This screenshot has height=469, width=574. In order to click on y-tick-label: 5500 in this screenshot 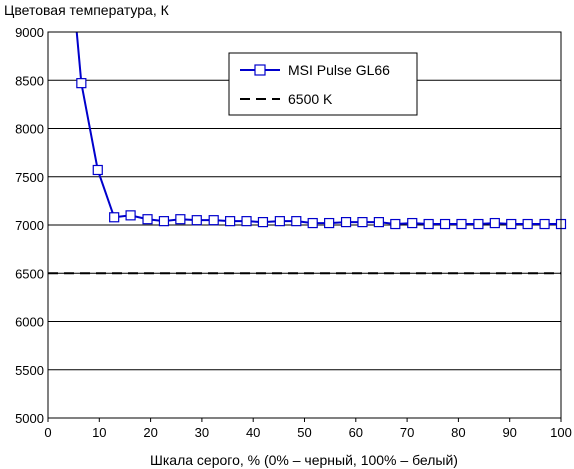, I will do `click(29, 370)`.